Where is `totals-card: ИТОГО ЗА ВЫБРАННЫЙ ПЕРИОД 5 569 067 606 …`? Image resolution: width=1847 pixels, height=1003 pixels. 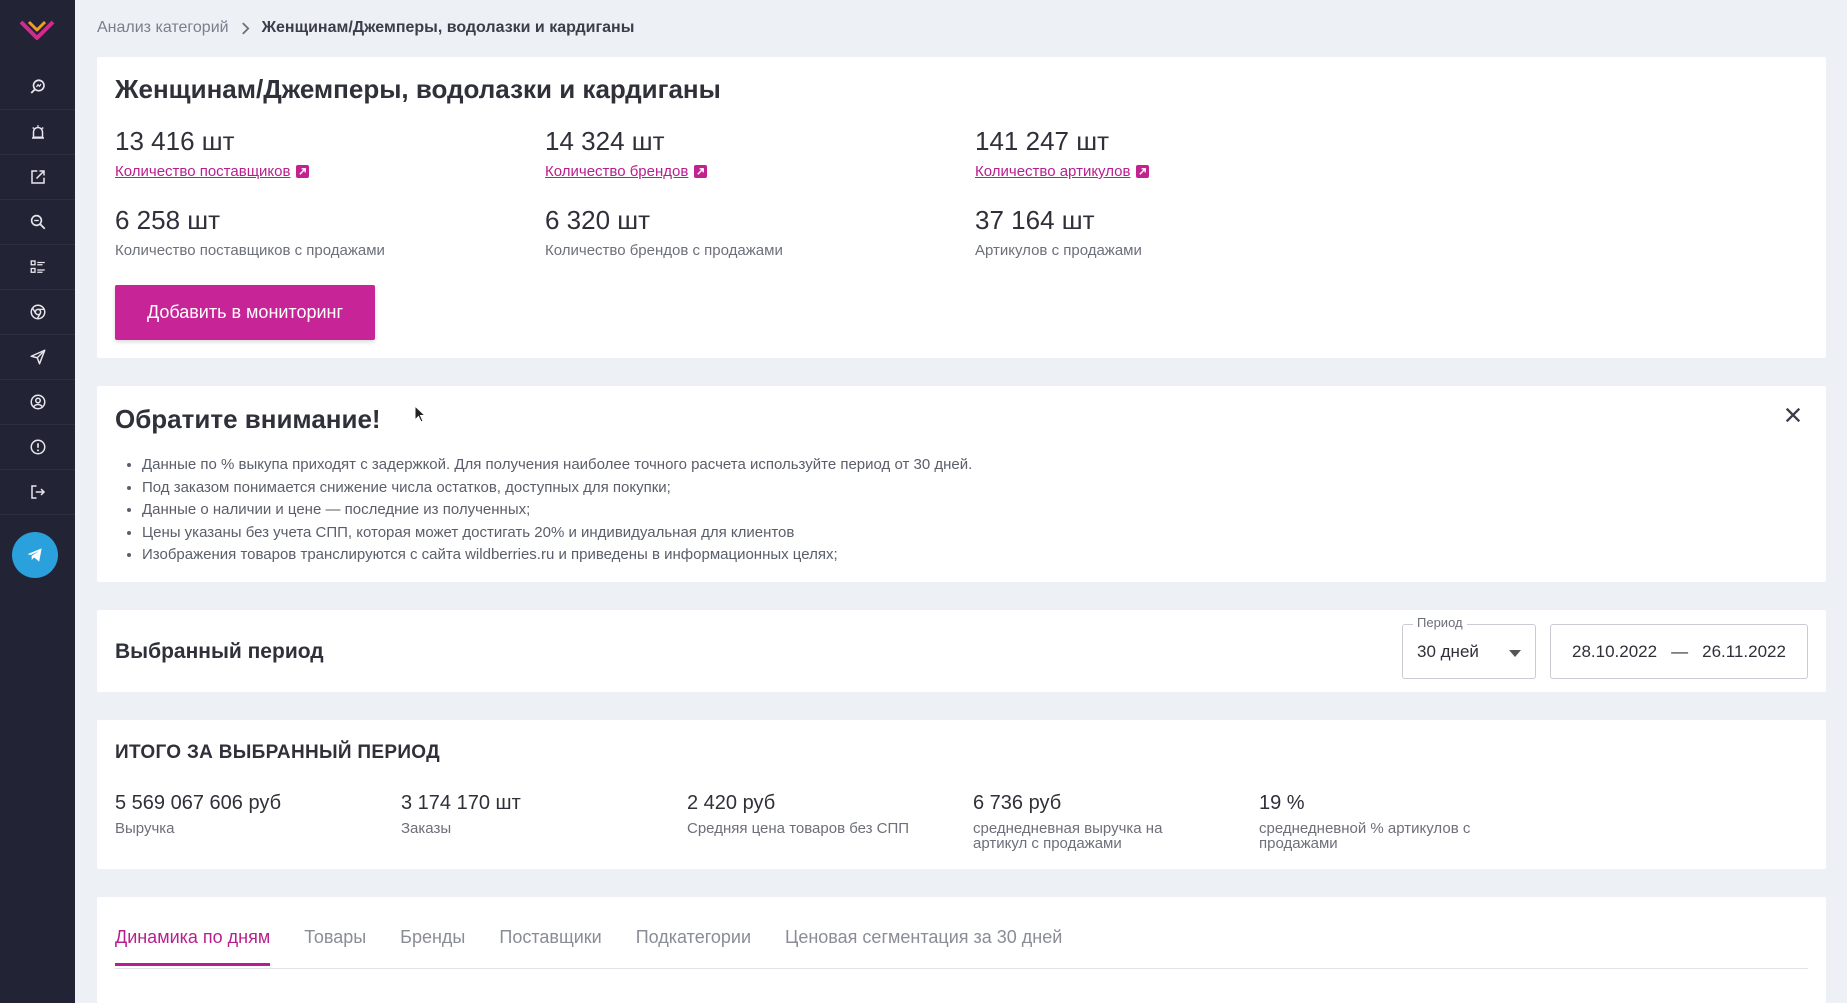 totals-card: ИТОГО ЗА ВЫБРАННЫЙ ПЕРИОД 5 569 067 606 … is located at coordinates (961, 794).